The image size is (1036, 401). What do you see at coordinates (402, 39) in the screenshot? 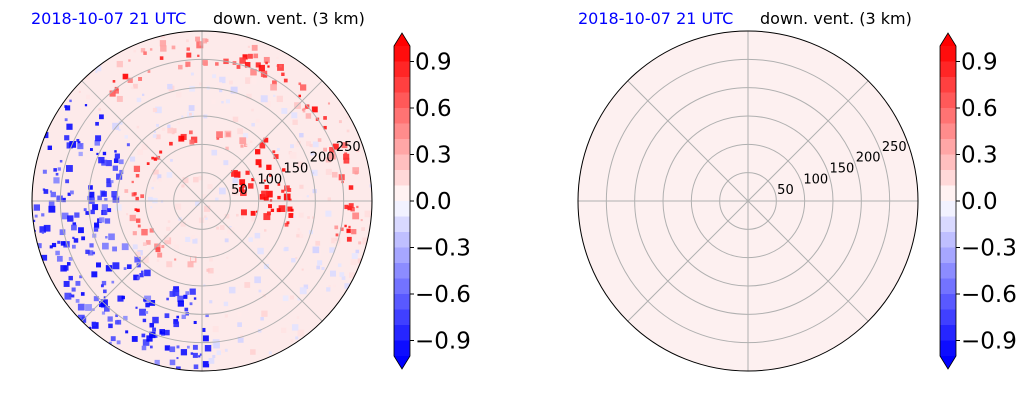
I see `colorbar-extend-max` at bounding box center [402, 39].